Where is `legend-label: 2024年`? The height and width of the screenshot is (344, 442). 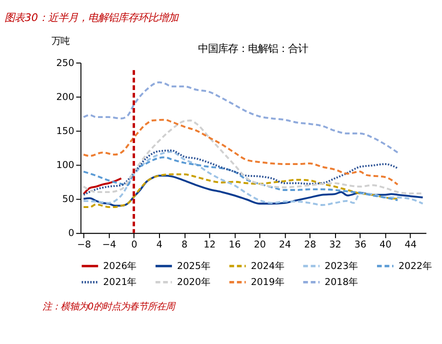 legend-label: 2024年 is located at coordinates (267, 266).